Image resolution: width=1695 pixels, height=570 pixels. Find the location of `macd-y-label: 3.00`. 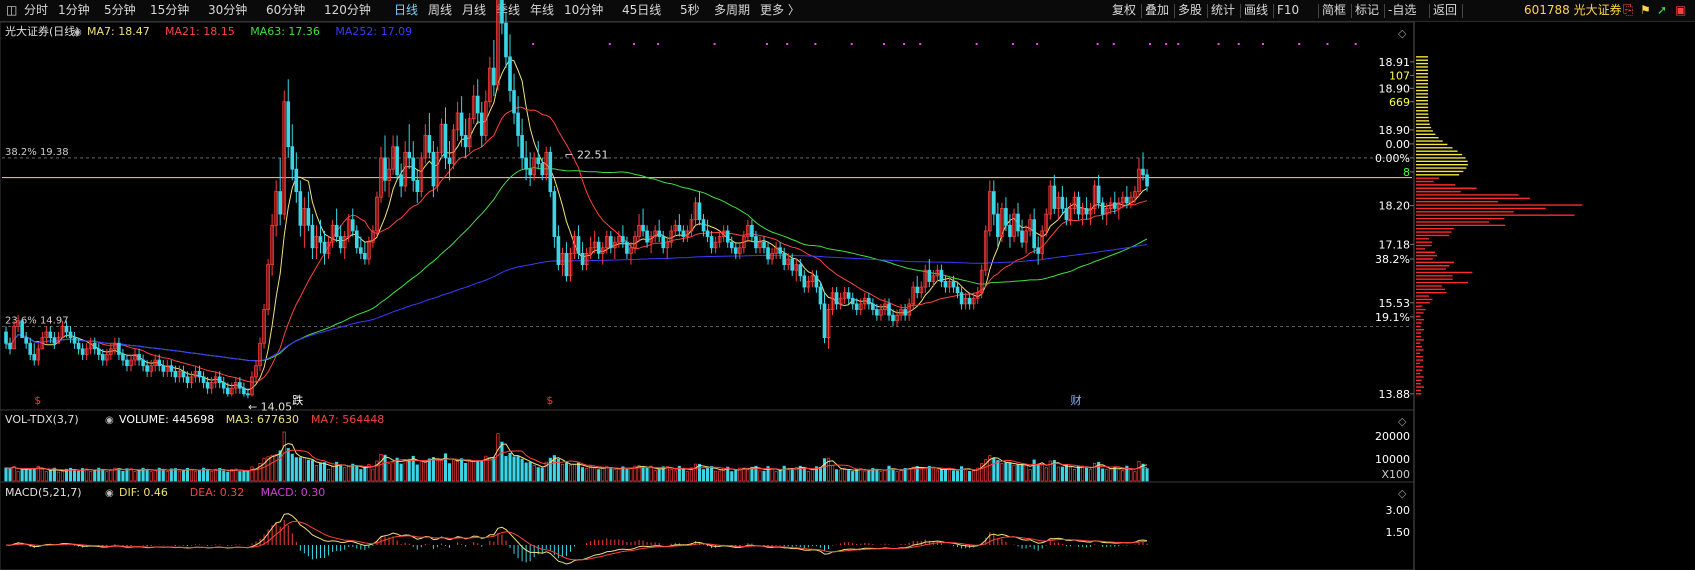

macd-y-label: 3.00 is located at coordinates (1398, 510).